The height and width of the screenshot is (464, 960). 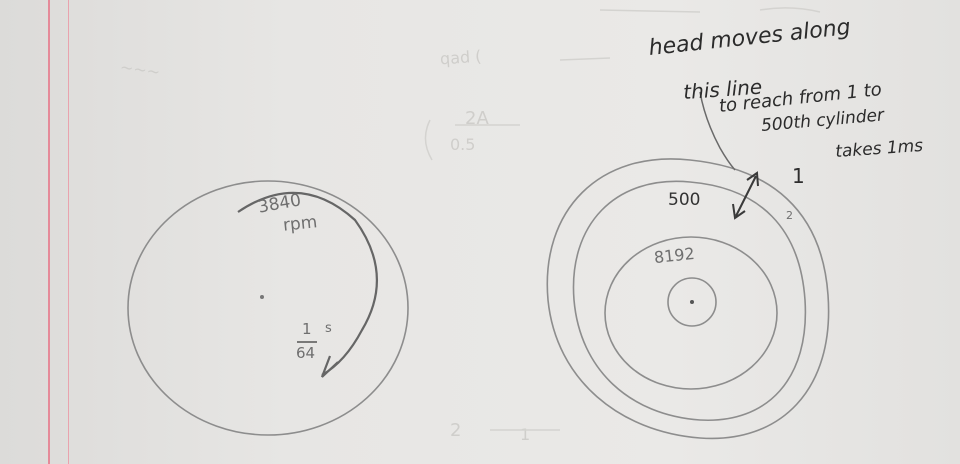 What do you see at coordinates (477, 118) in the screenshot?
I see `show-through-writing: 2A` at bounding box center [477, 118].